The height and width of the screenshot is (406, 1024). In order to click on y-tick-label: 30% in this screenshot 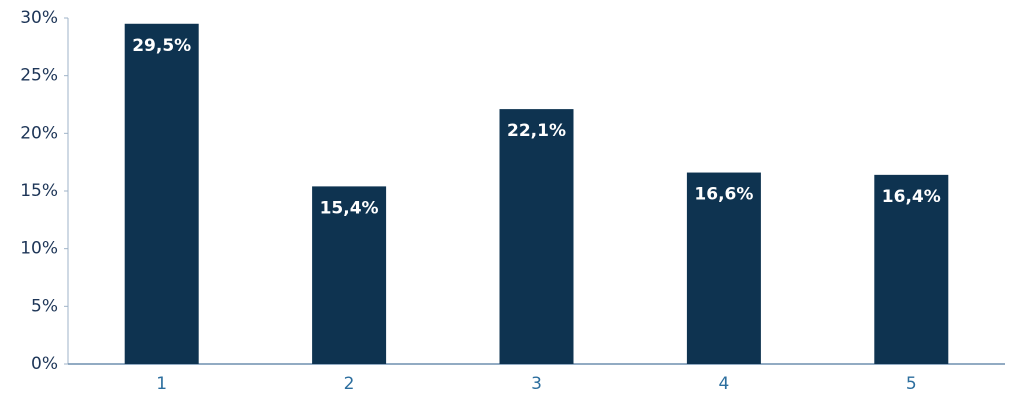, I will do `click(39, 18)`.